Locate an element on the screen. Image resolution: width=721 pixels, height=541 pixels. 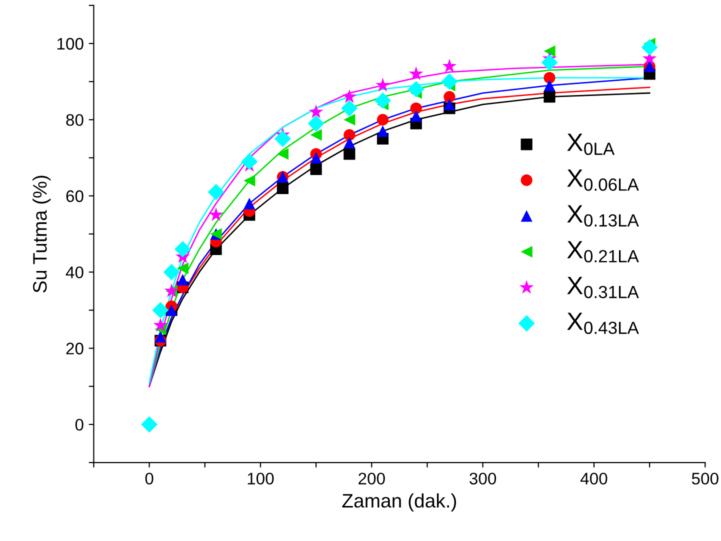
legend-label: X$_{0.13LA}$ is located at coordinates (603, 216).